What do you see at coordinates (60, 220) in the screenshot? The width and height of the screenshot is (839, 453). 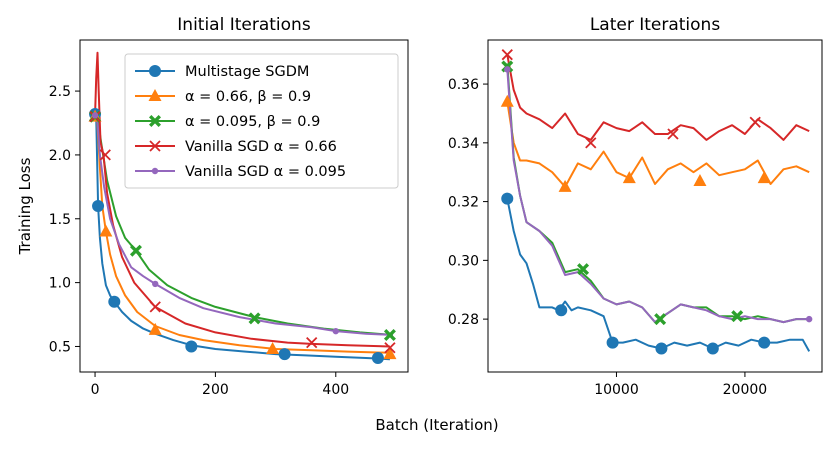 I see `y-tick-label: 1.5` at bounding box center [60, 220].